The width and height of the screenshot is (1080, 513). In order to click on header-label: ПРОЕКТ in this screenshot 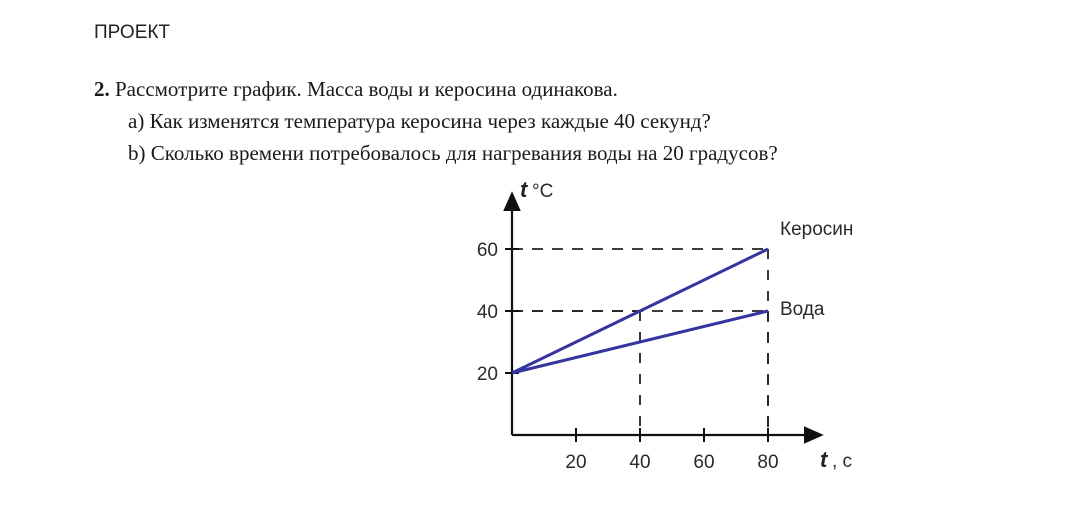, I will do `click(132, 32)`.